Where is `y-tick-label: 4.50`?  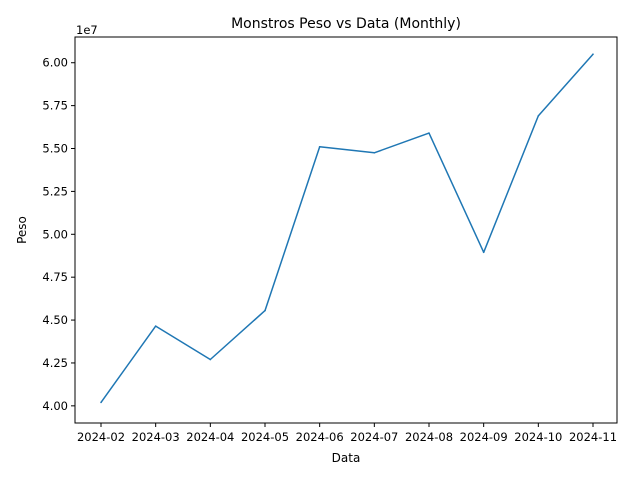 y-tick-label: 4.50 is located at coordinates (55, 320).